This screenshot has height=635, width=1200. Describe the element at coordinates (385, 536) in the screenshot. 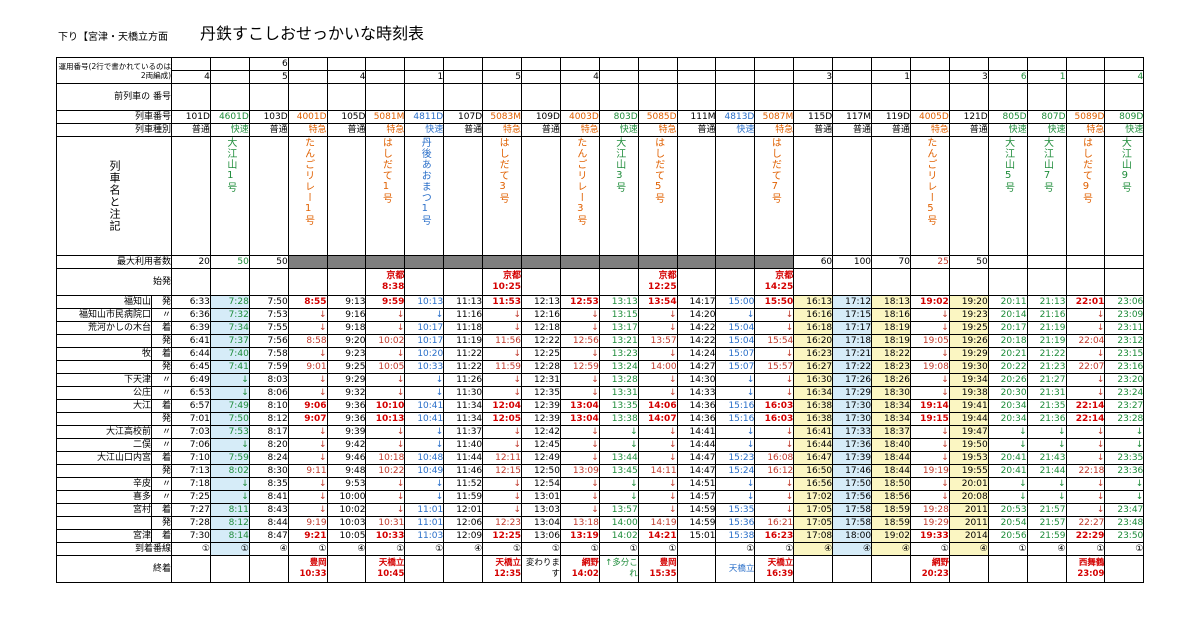

I see `departure-time: 10:33` at that location.